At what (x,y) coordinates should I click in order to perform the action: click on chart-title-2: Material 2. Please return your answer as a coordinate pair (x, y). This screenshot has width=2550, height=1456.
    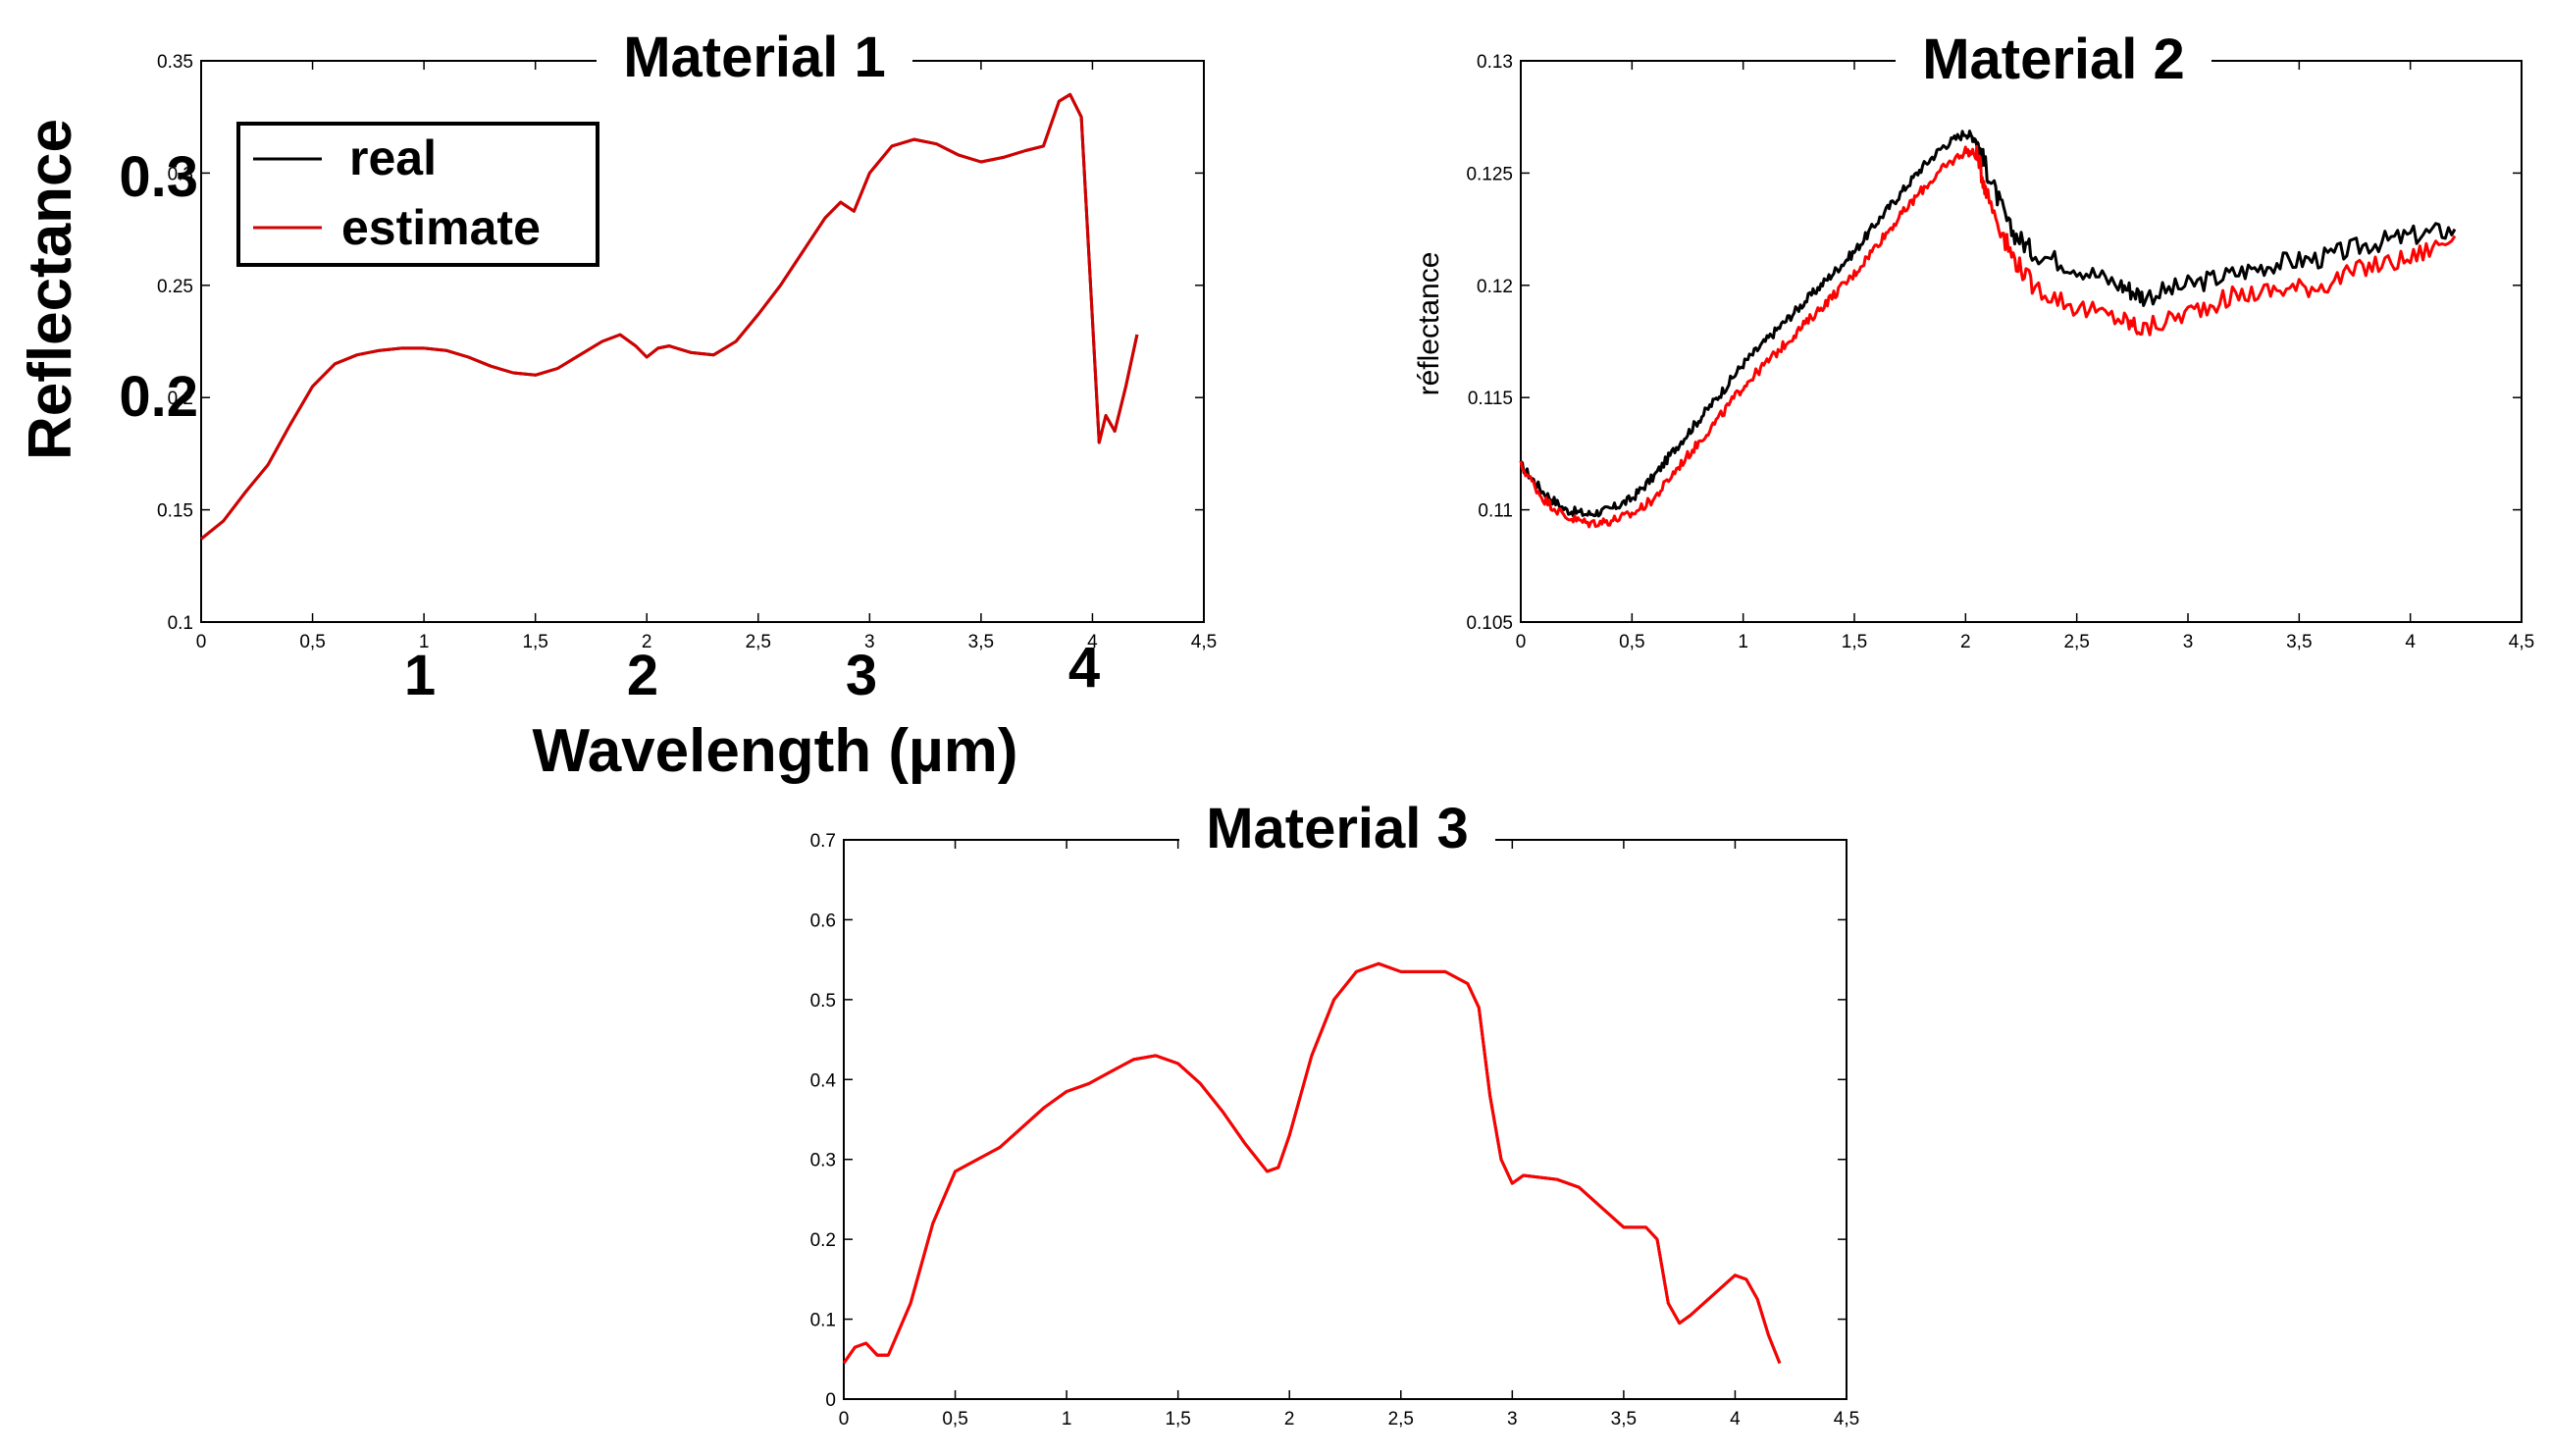
    Looking at the image, I should click on (2054, 59).